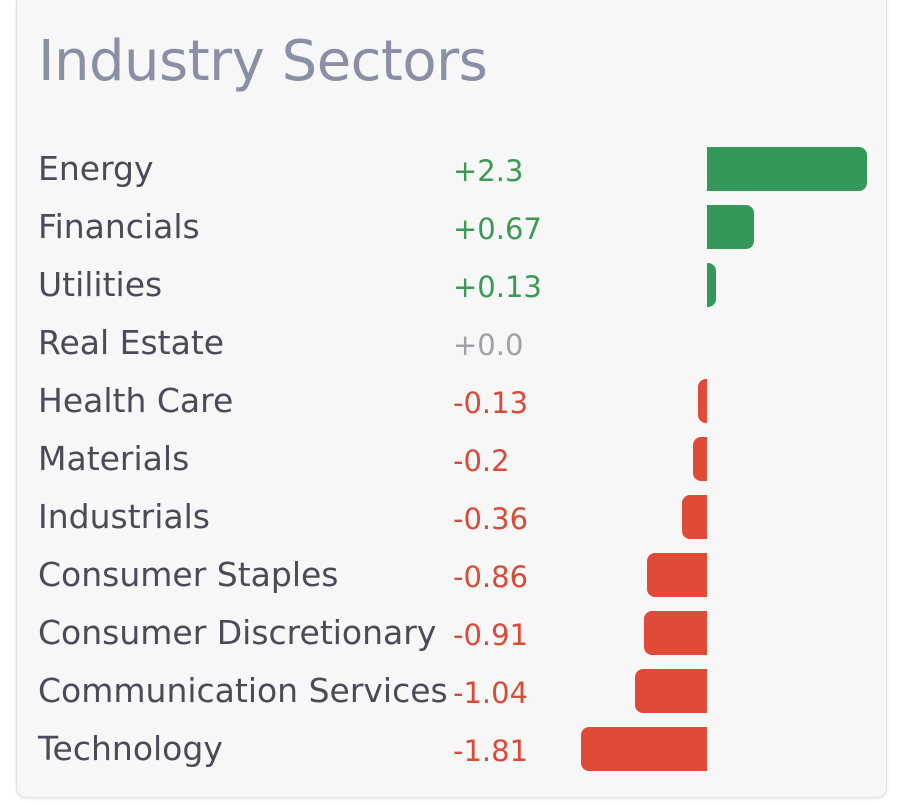  Describe the element at coordinates (452, 346) in the screenshot. I see `sector-row: Real Estate +0.0` at that location.